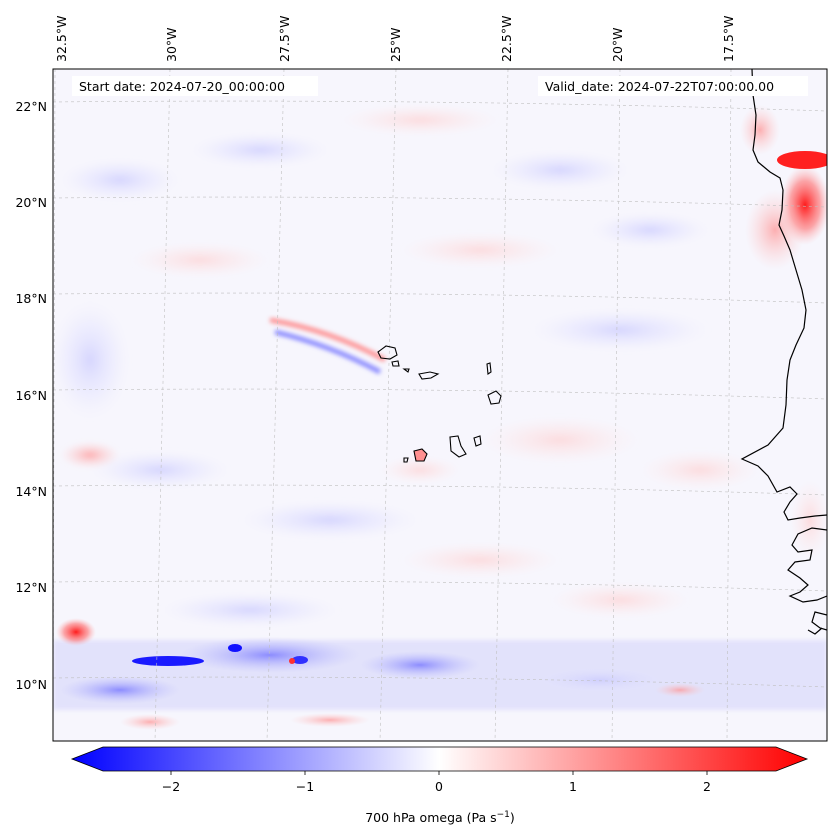 This screenshot has width=837, height=839. Describe the element at coordinates (31, 684) in the screenshot. I see `lat-label: 10°N` at that location.